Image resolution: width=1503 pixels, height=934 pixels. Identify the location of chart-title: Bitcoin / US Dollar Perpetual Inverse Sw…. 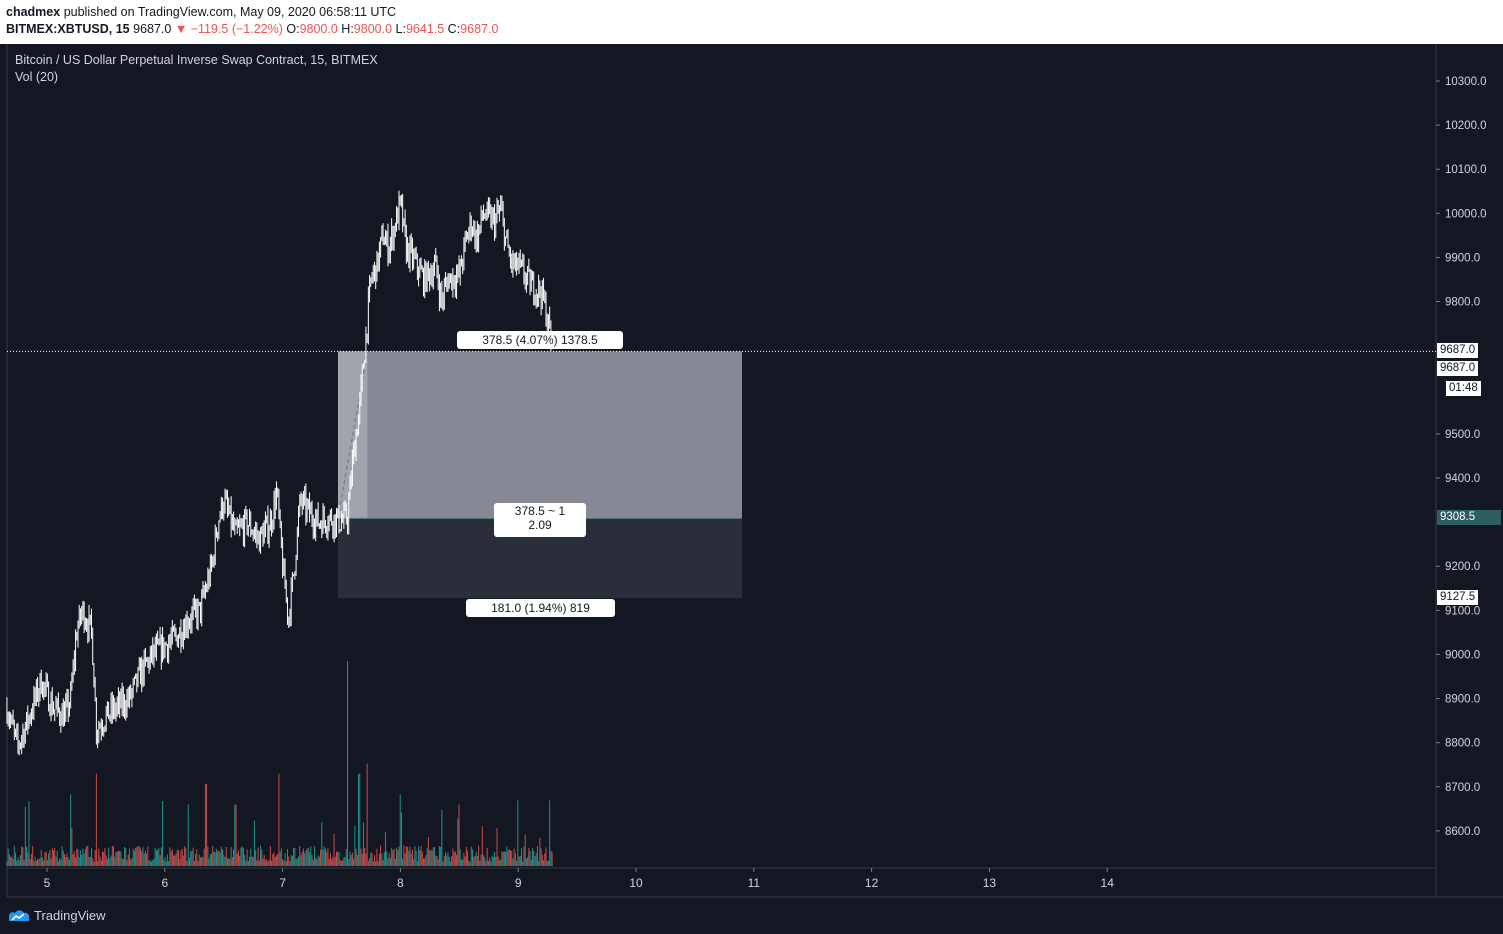
(196, 60).